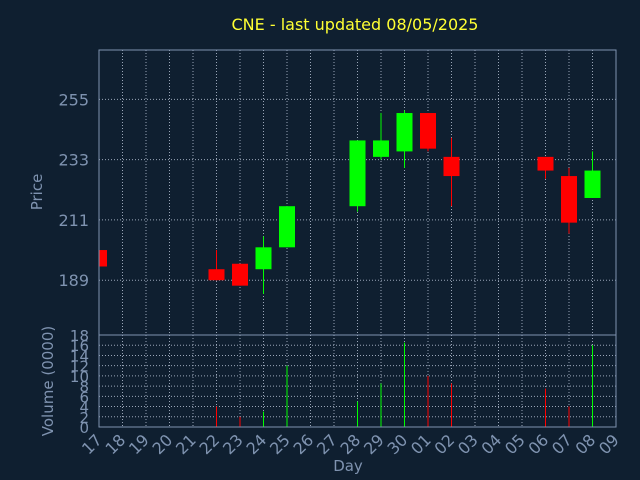 The image size is (640, 480). Describe the element at coordinates (73, 280) in the screenshot. I see `price-tick-label: 189` at that location.